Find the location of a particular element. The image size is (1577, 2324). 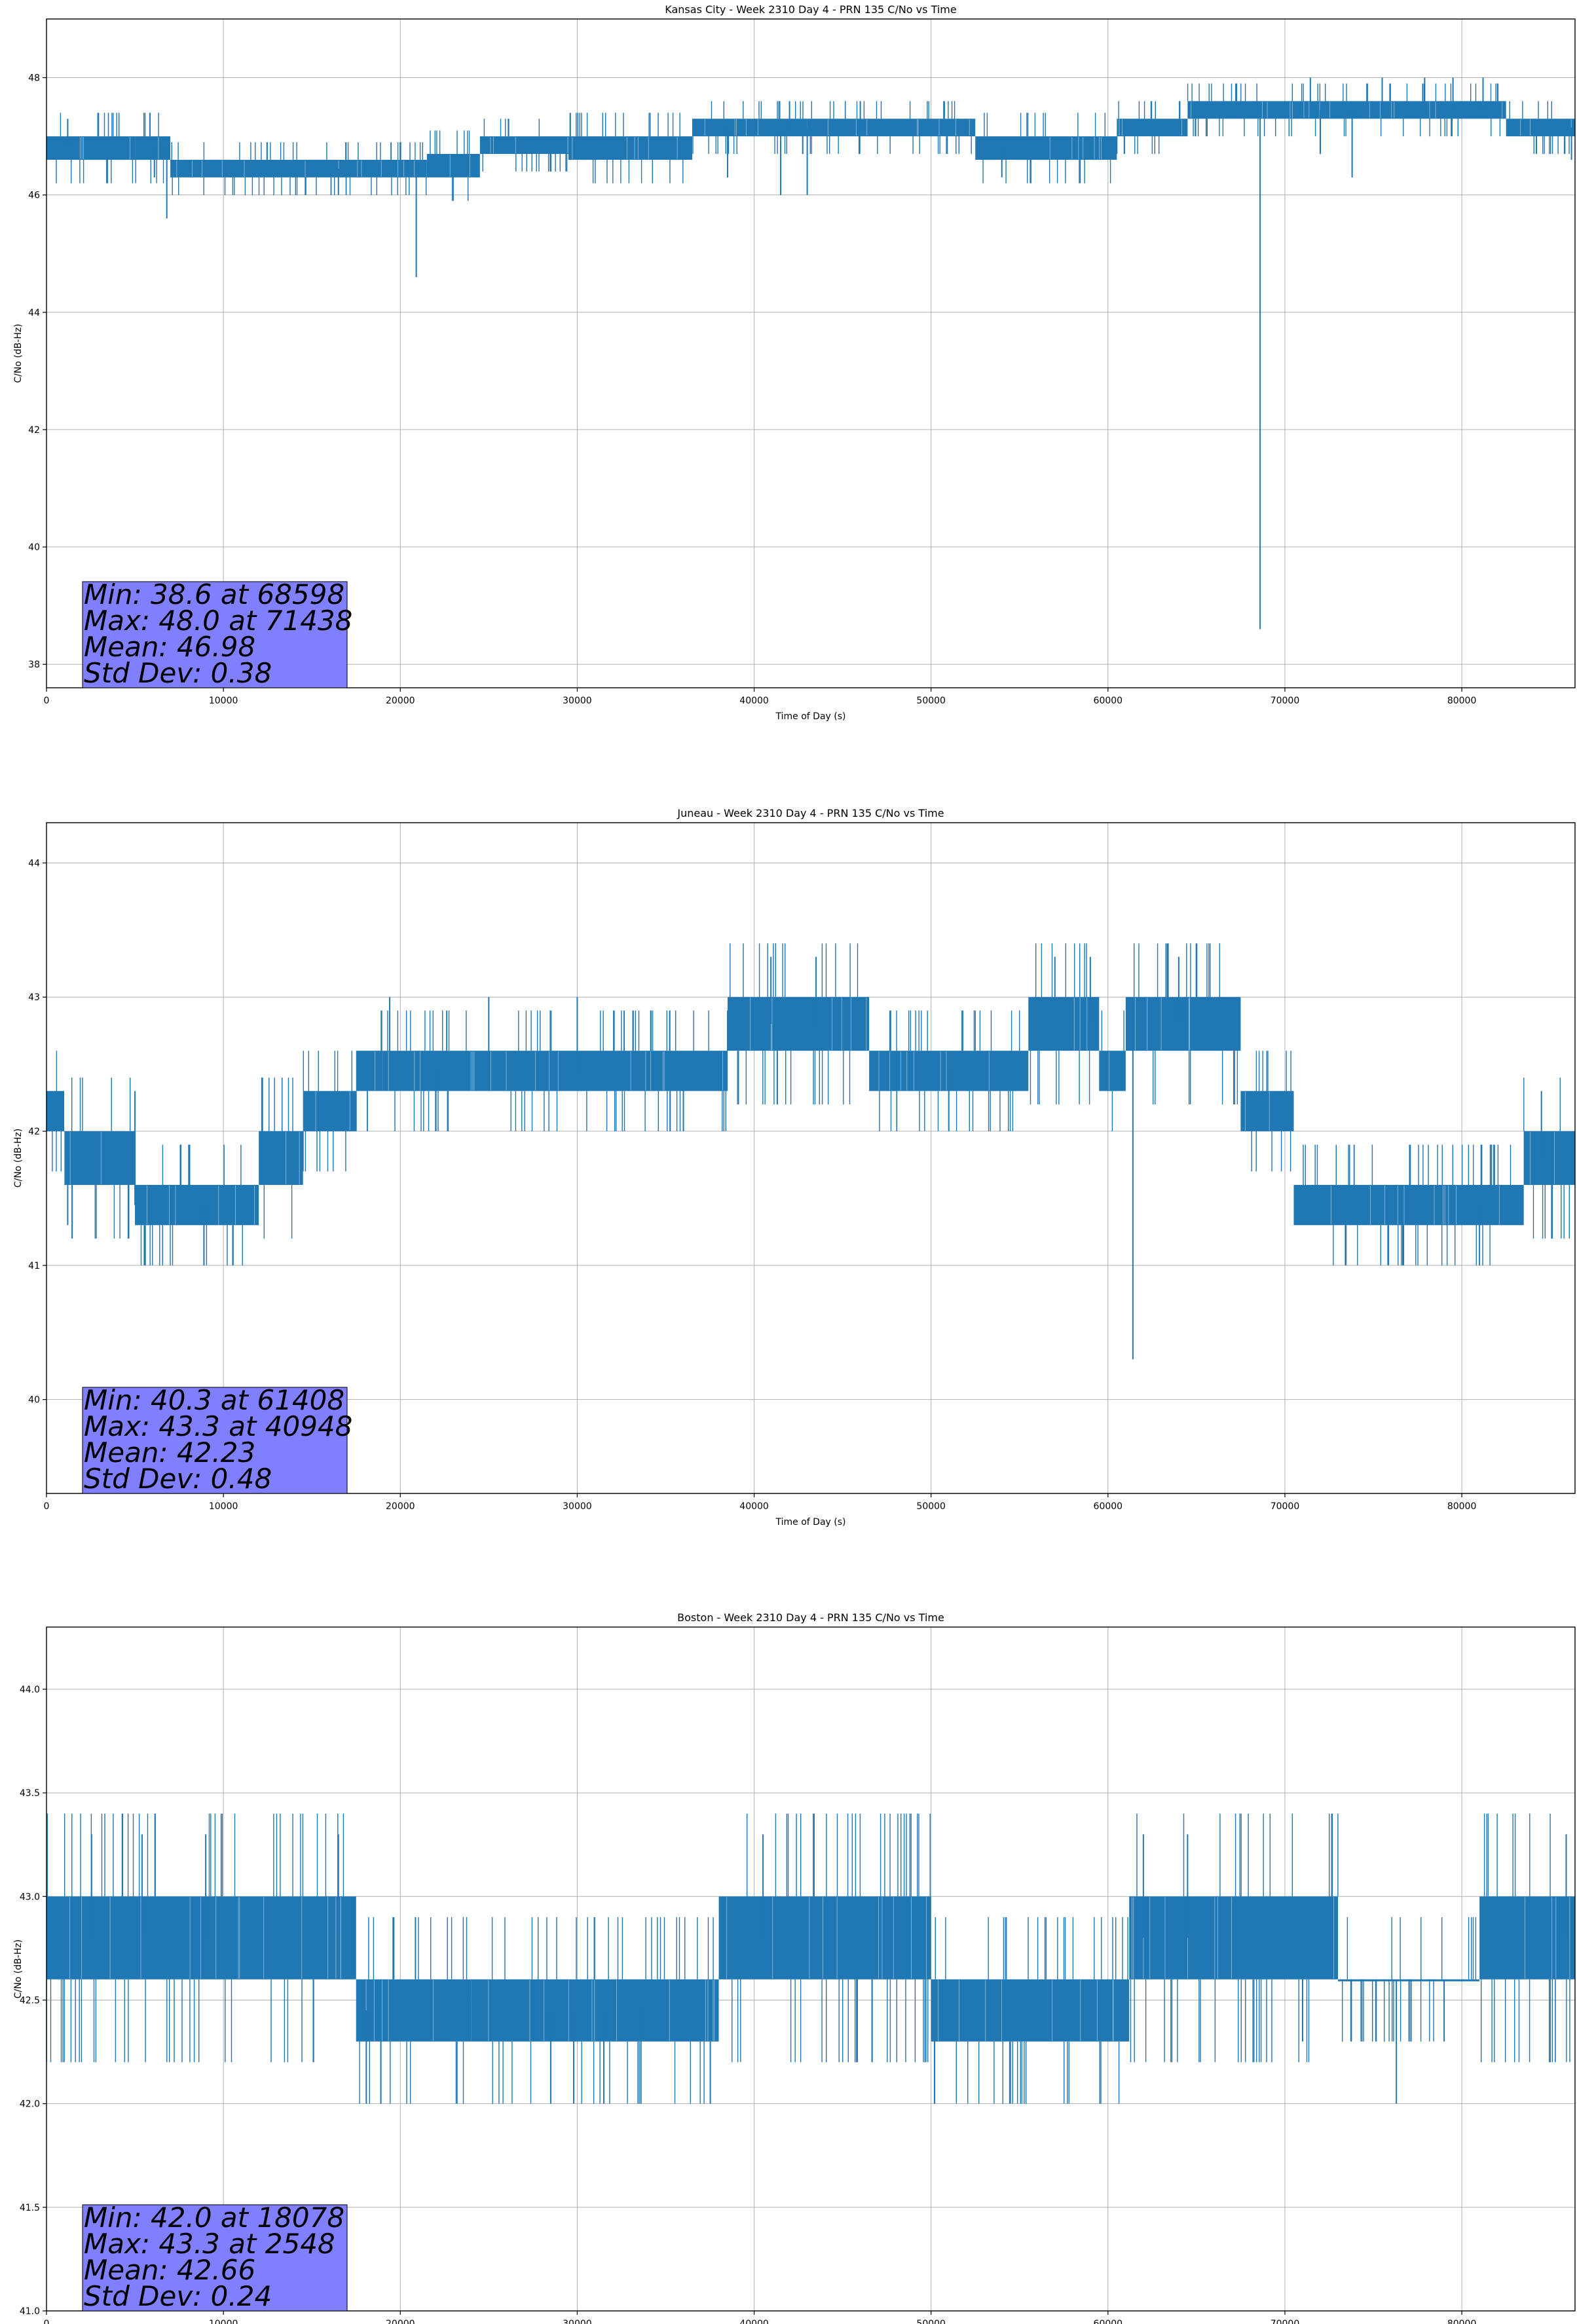

x-tick-label: 50000 is located at coordinates (931, 701).